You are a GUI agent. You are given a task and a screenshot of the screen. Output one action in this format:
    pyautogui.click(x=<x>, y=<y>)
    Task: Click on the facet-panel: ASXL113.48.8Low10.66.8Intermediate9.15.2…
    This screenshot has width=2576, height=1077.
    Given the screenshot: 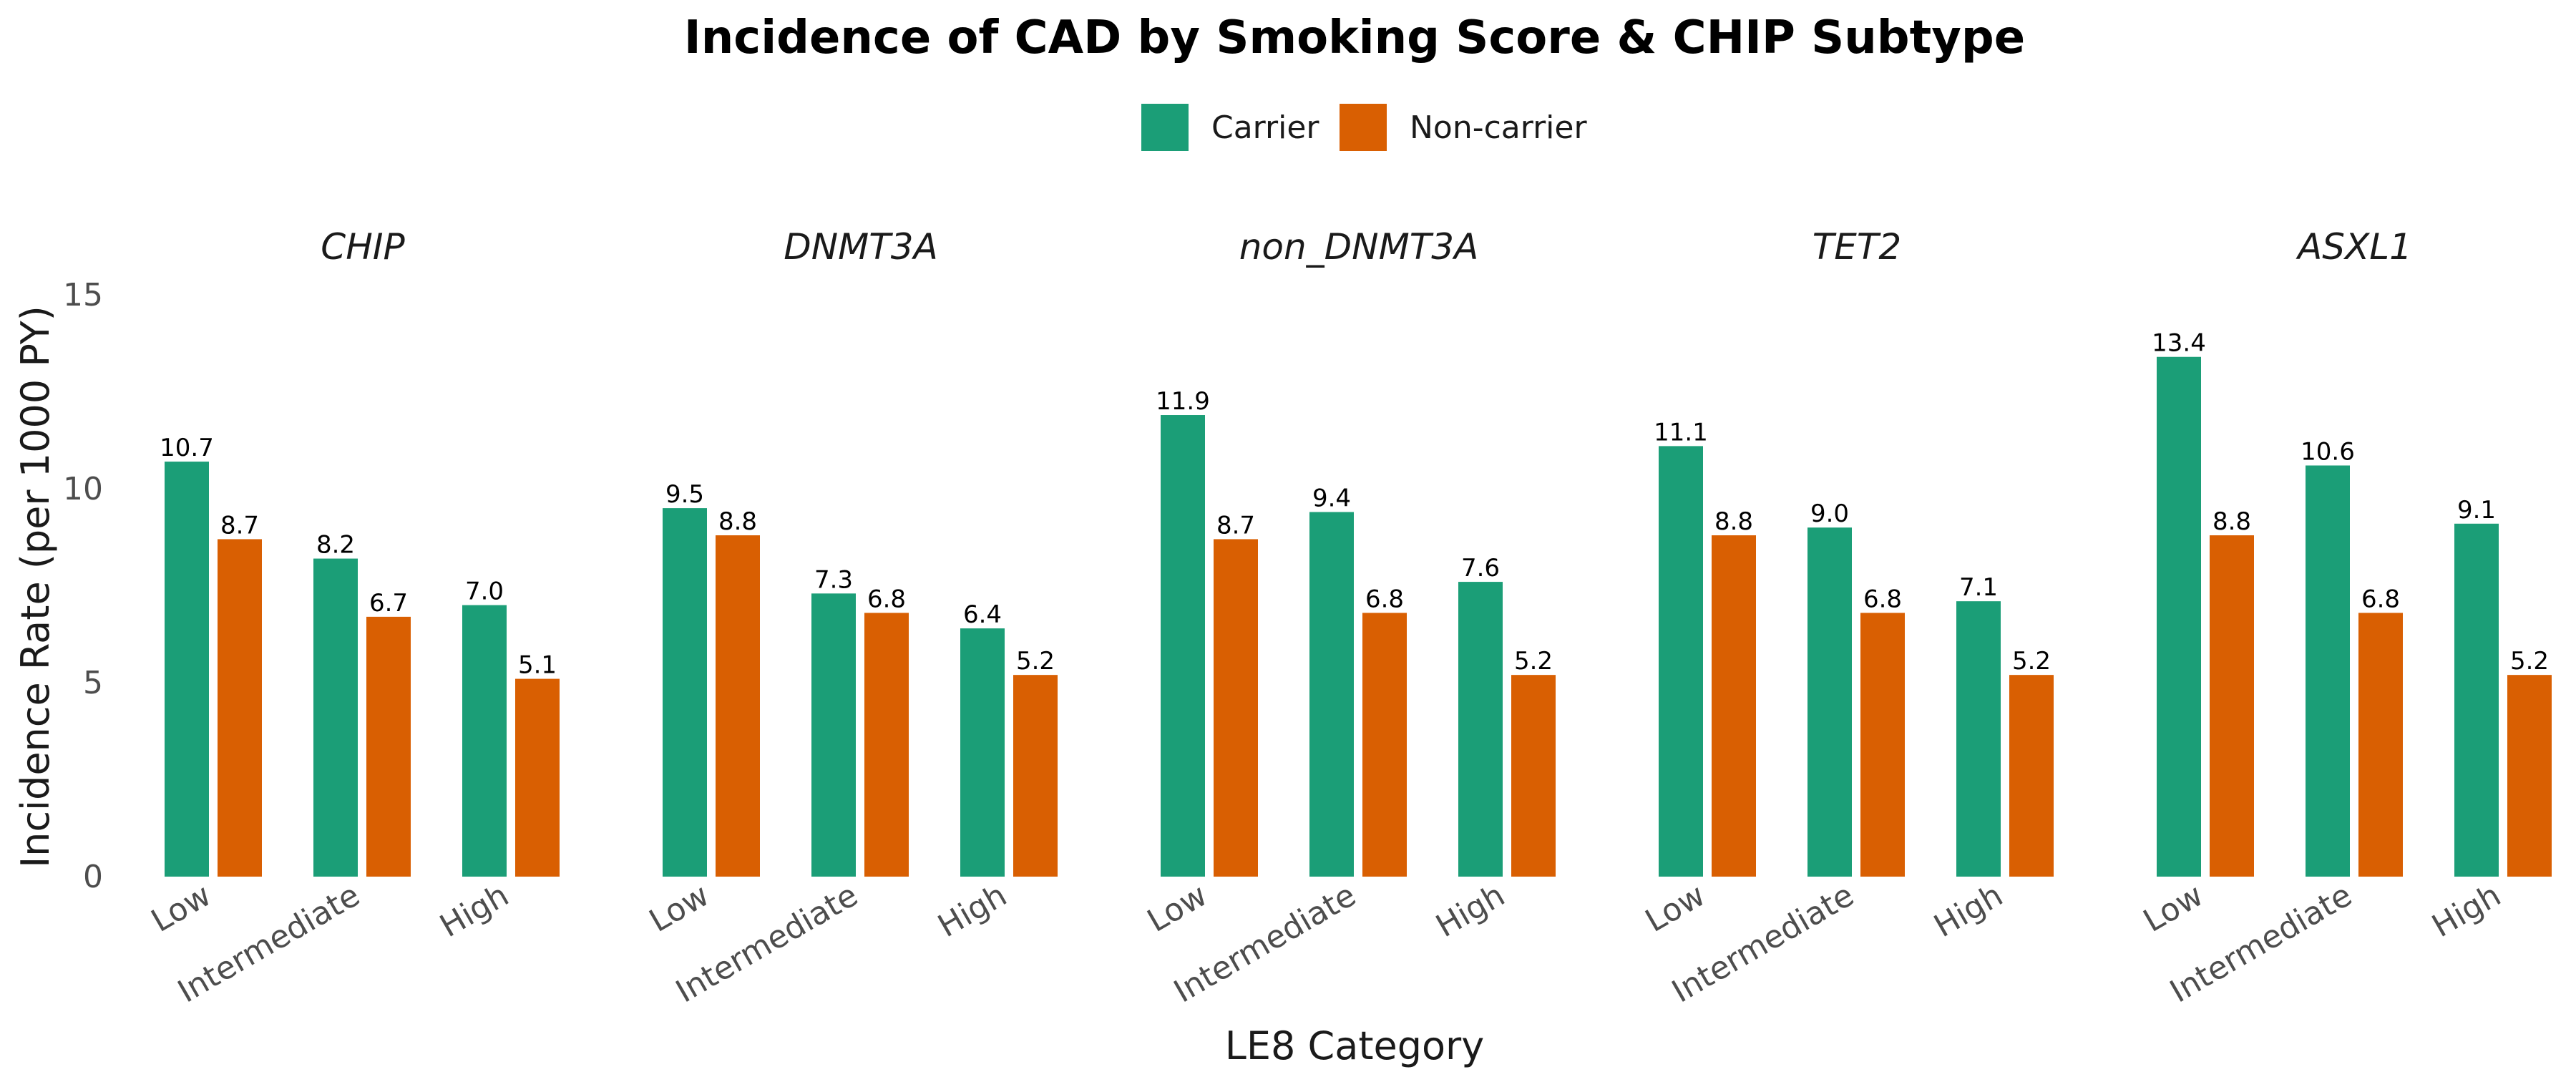 What is the action you would take?
    pyautogui.click(x=2344, y=618)
    